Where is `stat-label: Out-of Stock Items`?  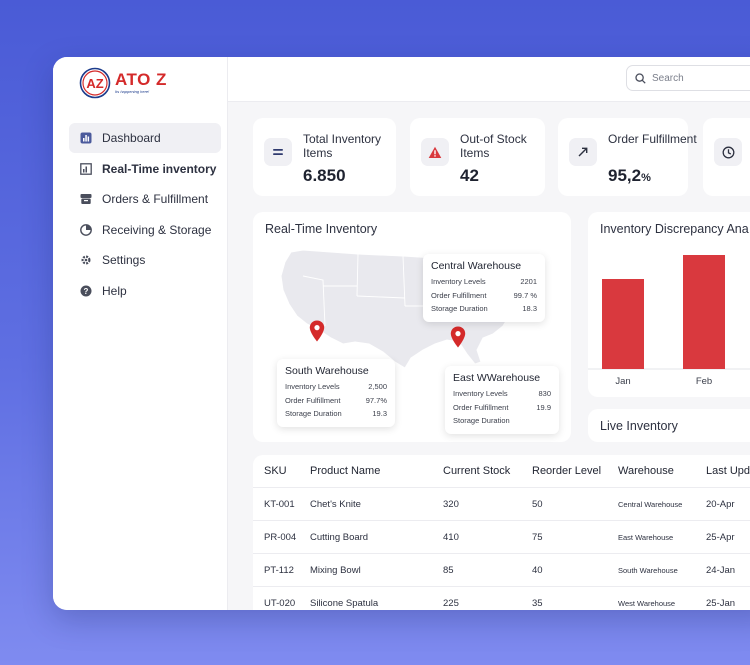
stat-label: Out-of Stock Items is located at coordinates (493, 146).